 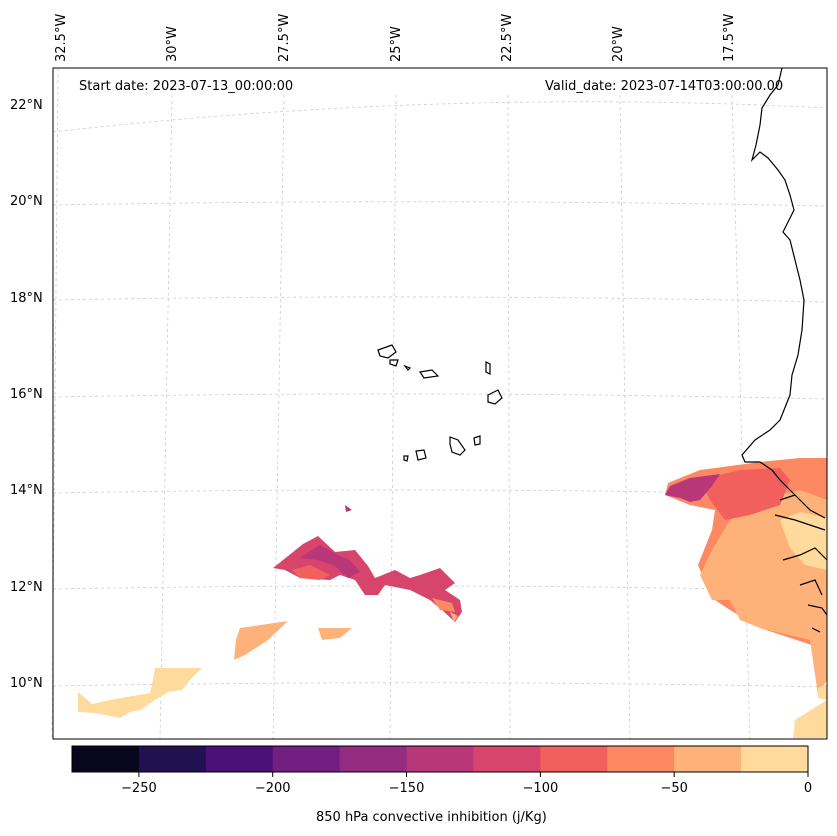 What do you see at coordinates (61, 37) in the screenshot?
I see `lon-label: 32.5°W` at bounding box center [61, 37].